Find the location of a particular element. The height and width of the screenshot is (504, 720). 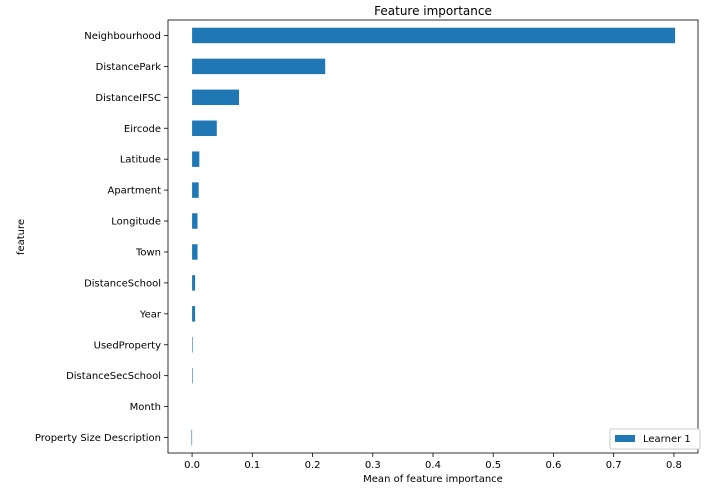

legend-label: Learner 1 is located at coordinates (667, 439).